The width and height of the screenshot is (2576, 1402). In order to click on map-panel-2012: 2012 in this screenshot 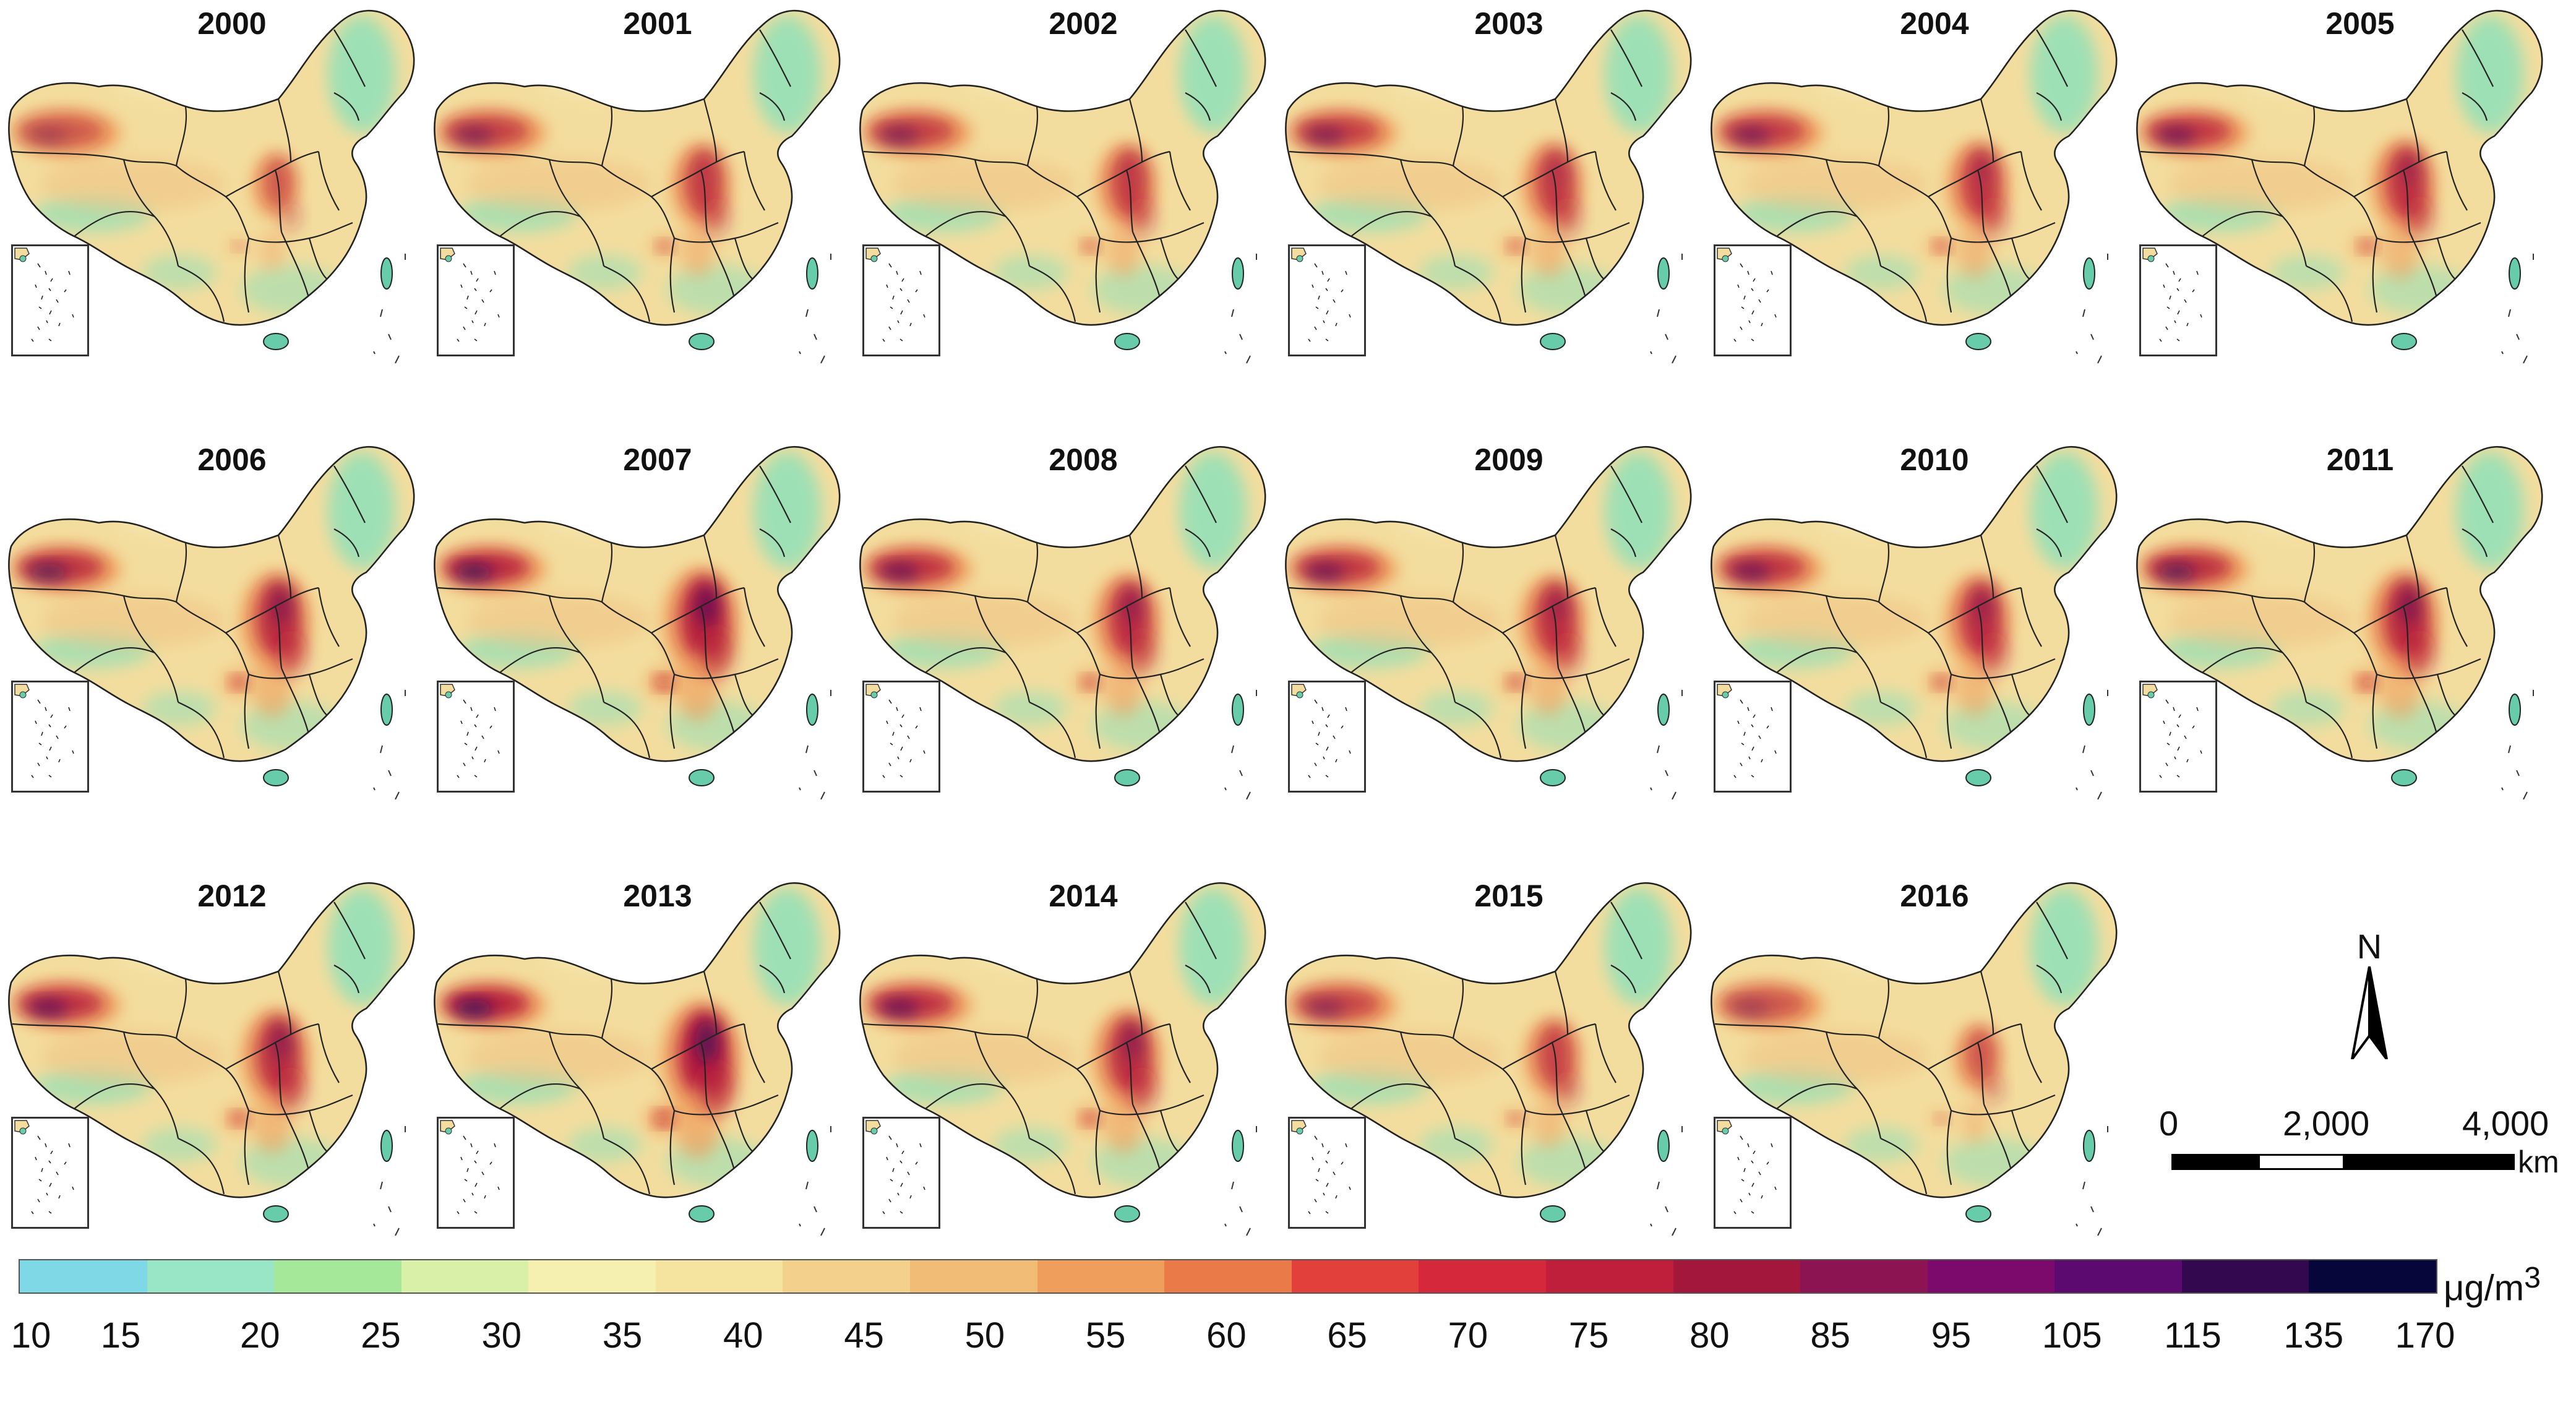, I will do `click(210, 1076)`.